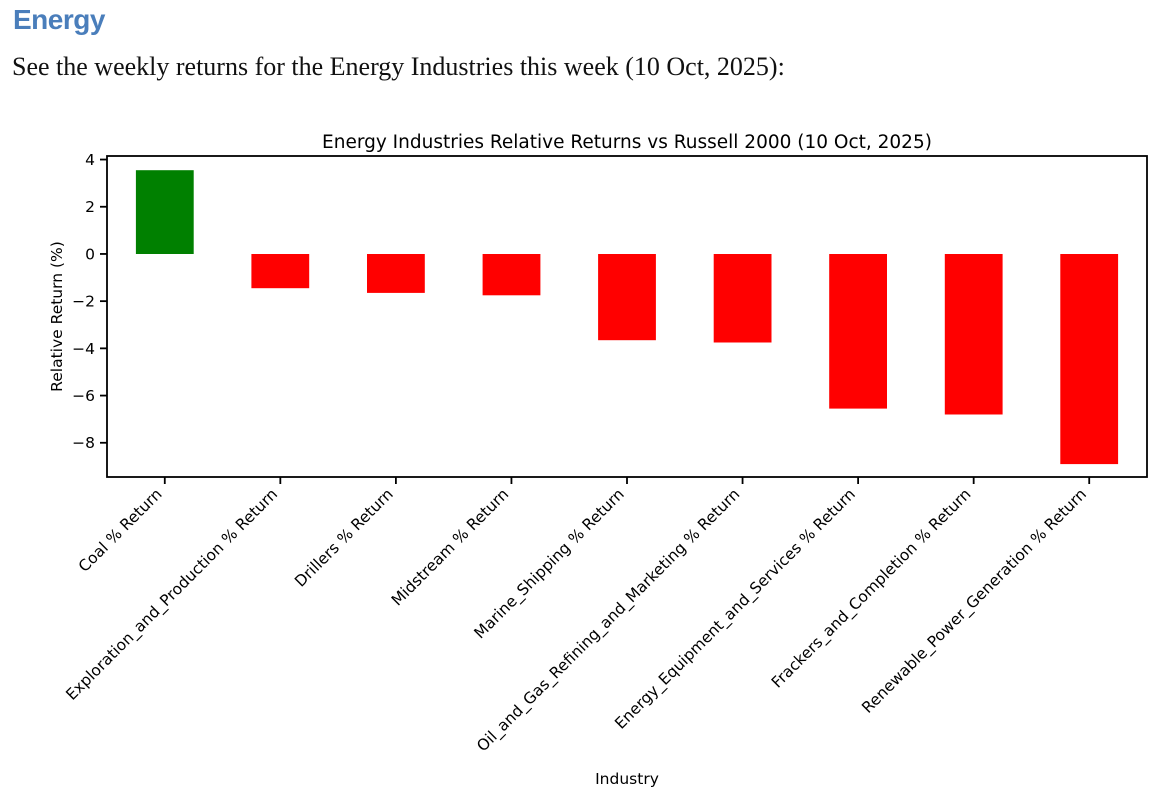  I want to click on y-tick-label: −2, so click(83, 302).